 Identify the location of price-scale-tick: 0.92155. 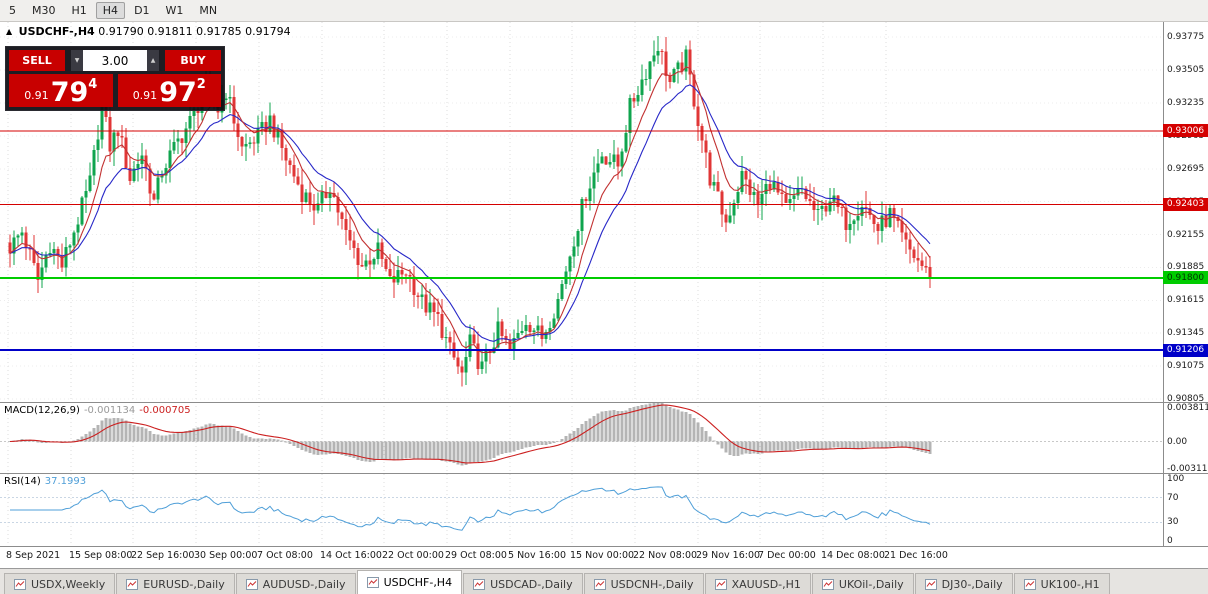
(1186, 234).